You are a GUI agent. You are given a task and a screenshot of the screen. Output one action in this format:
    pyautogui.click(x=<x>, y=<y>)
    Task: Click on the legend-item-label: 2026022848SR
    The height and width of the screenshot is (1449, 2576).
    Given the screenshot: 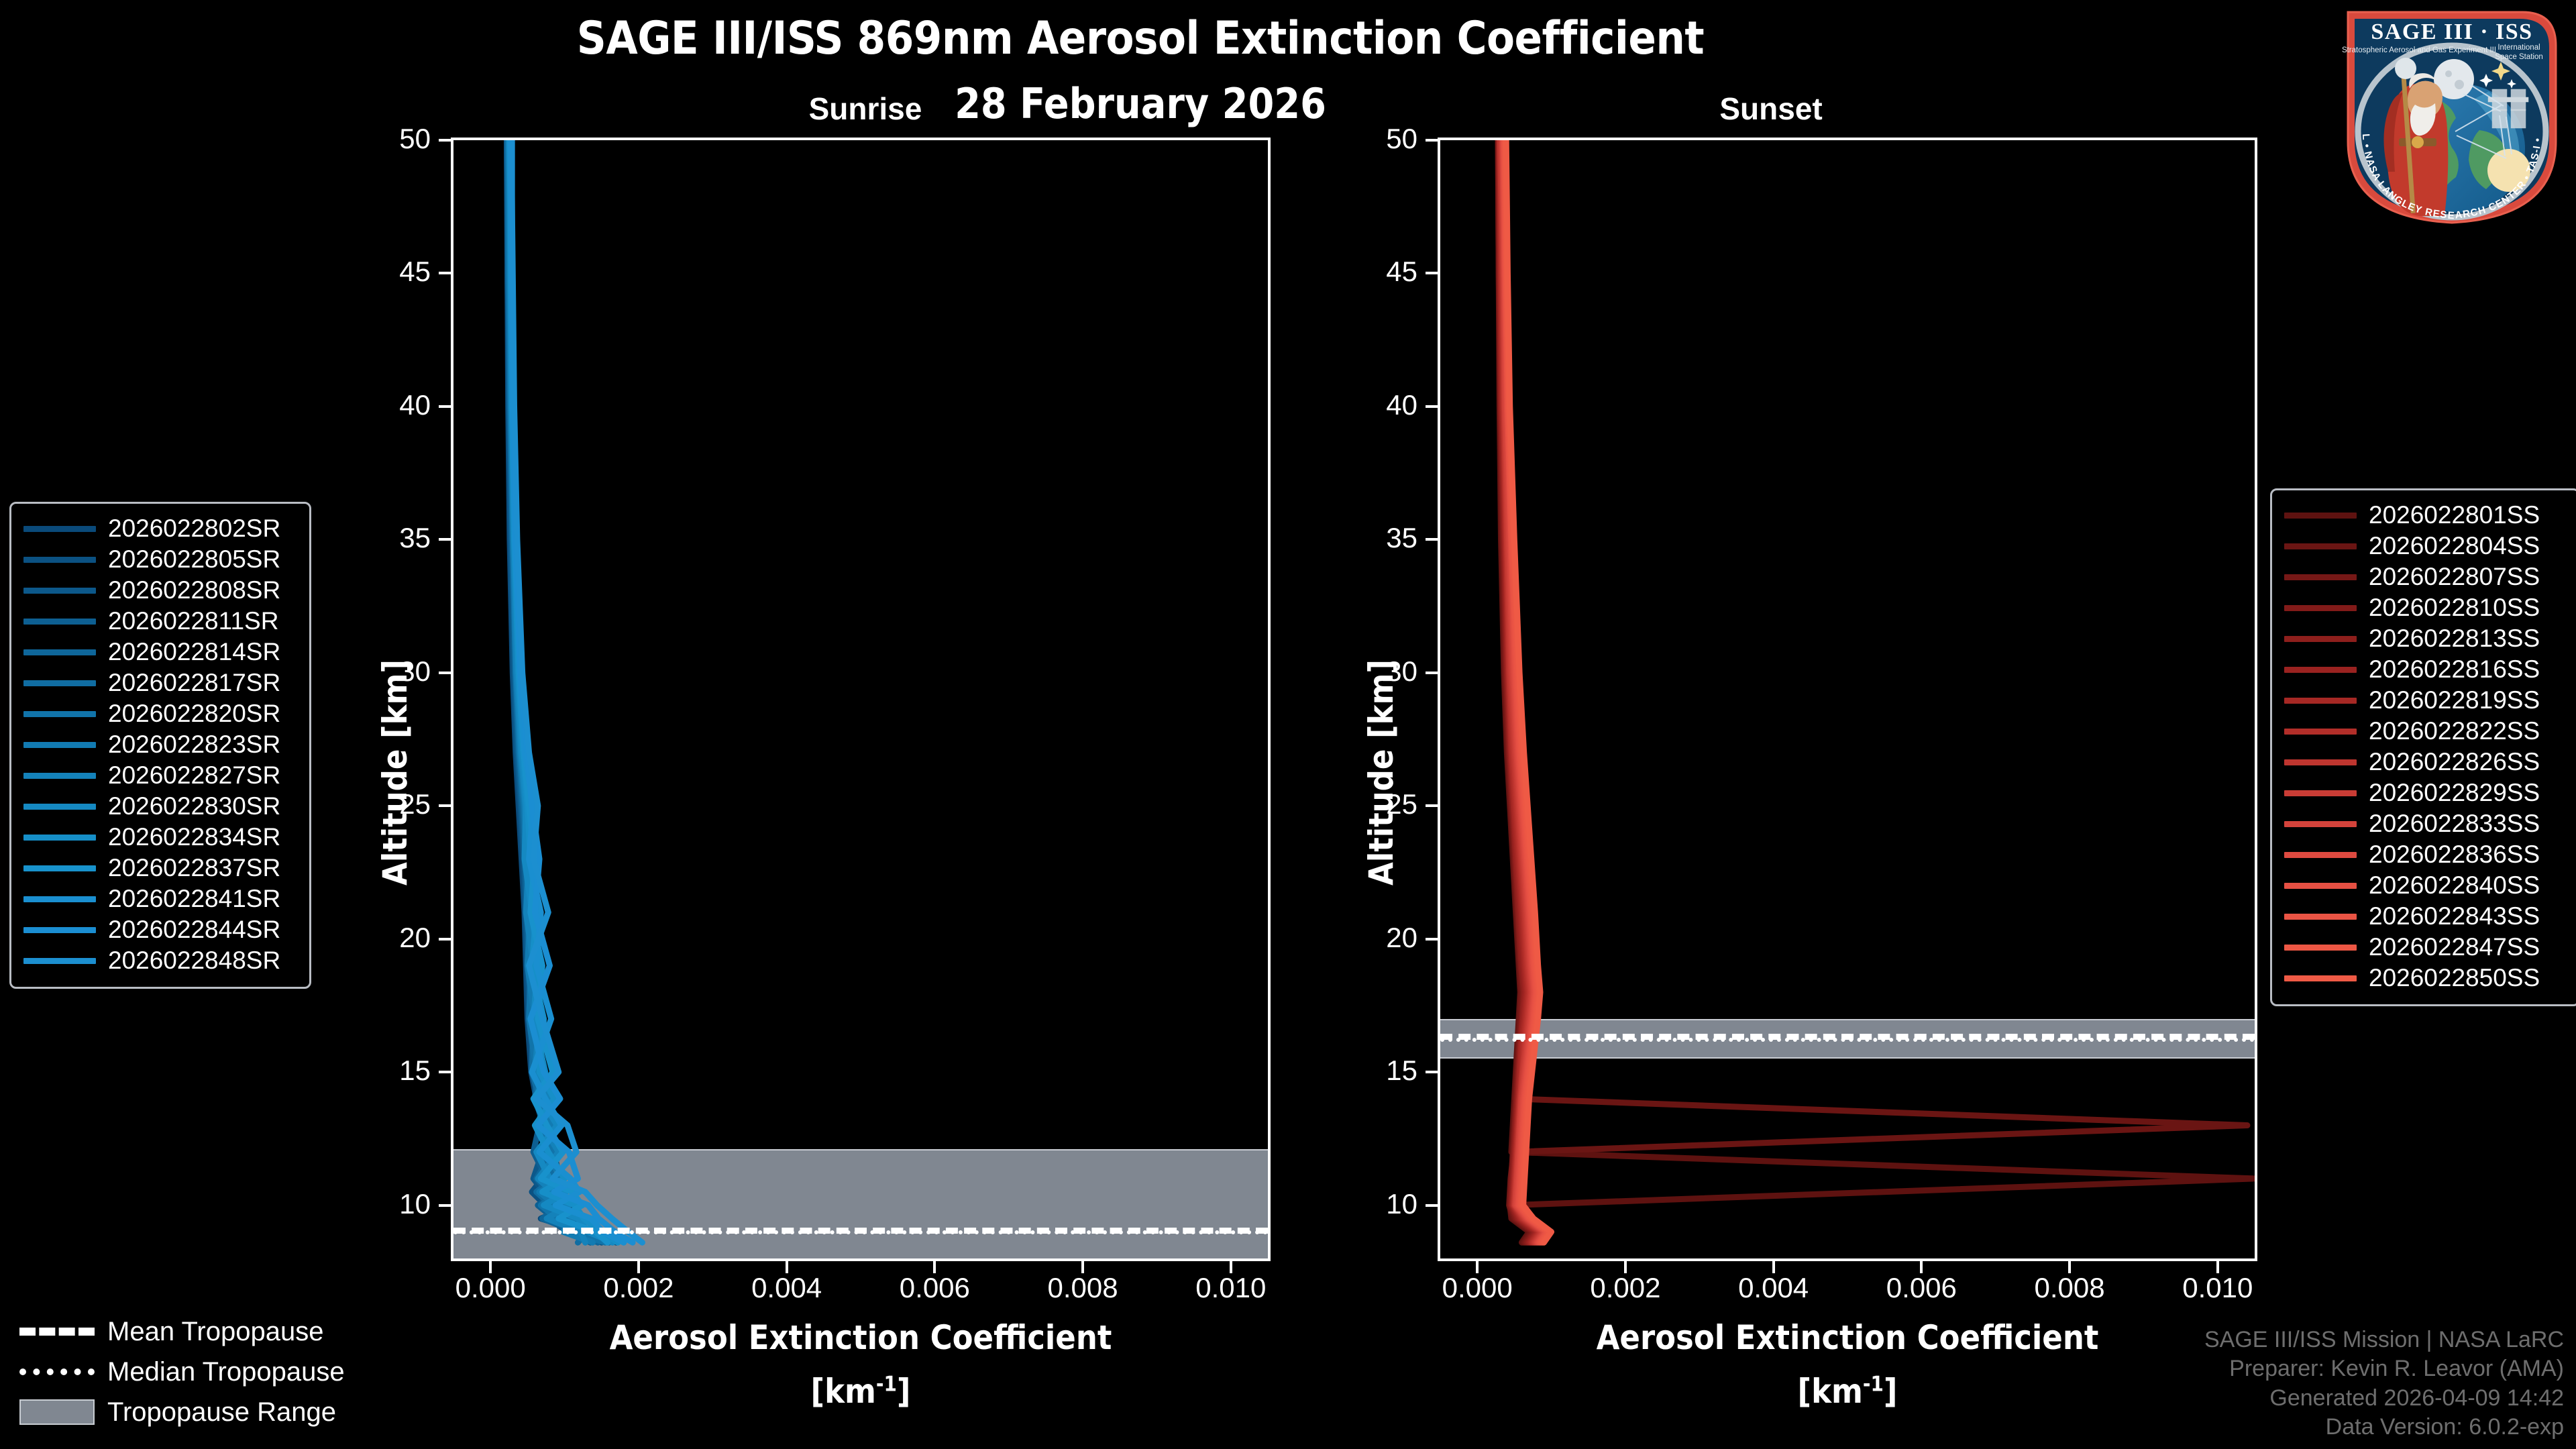 What is the action you would take?
    pyautogui.click(x=194, y=960)
    